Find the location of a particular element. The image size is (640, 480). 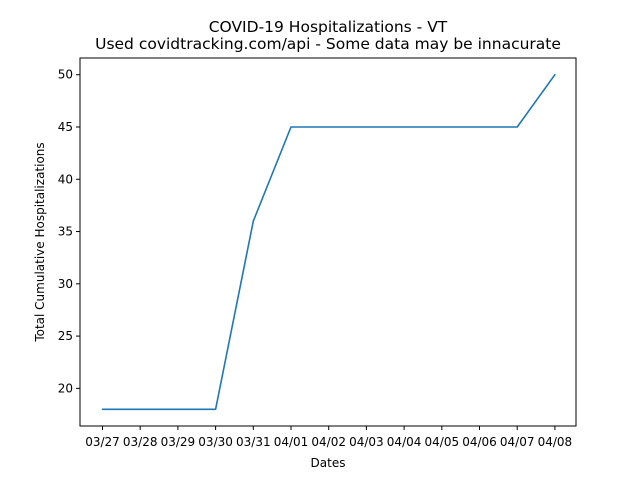

y-tick-label: 50 is located at coordinates (65, 75).